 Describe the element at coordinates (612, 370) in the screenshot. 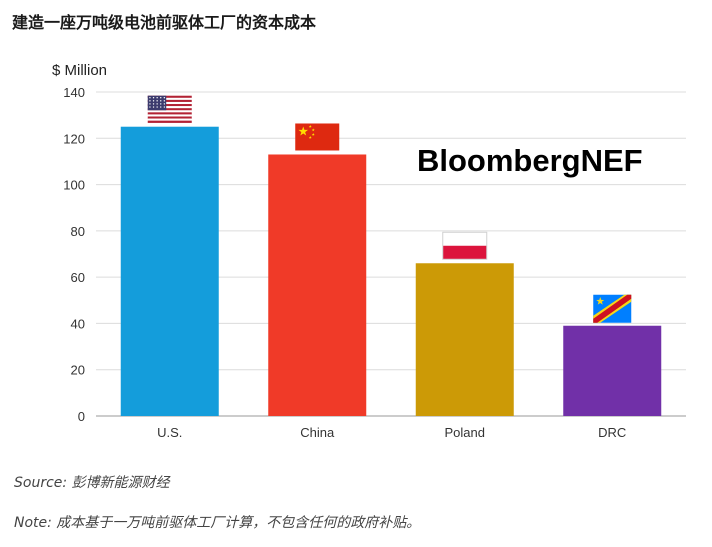

I see `bar-drc` at that location.